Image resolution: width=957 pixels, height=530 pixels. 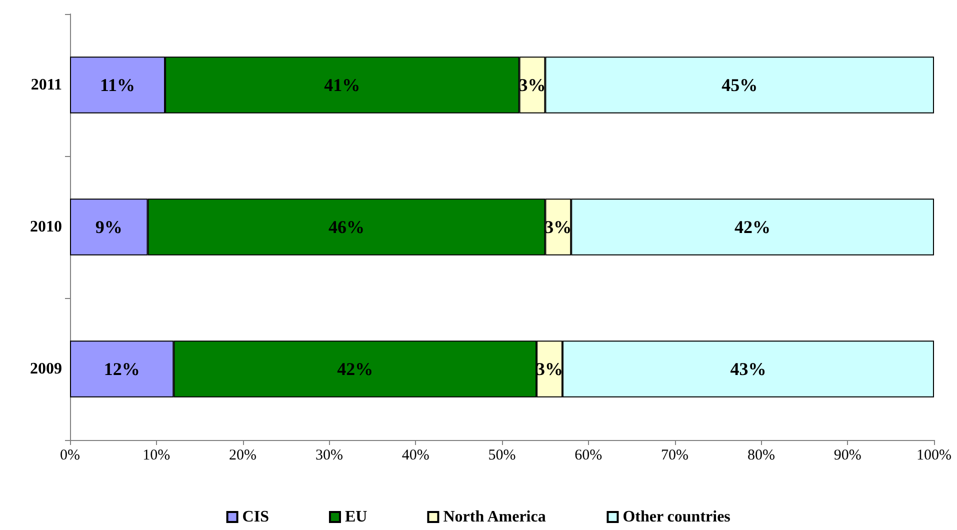 I want to click on x-tick-label: 50%, so click(x=502, y=456).